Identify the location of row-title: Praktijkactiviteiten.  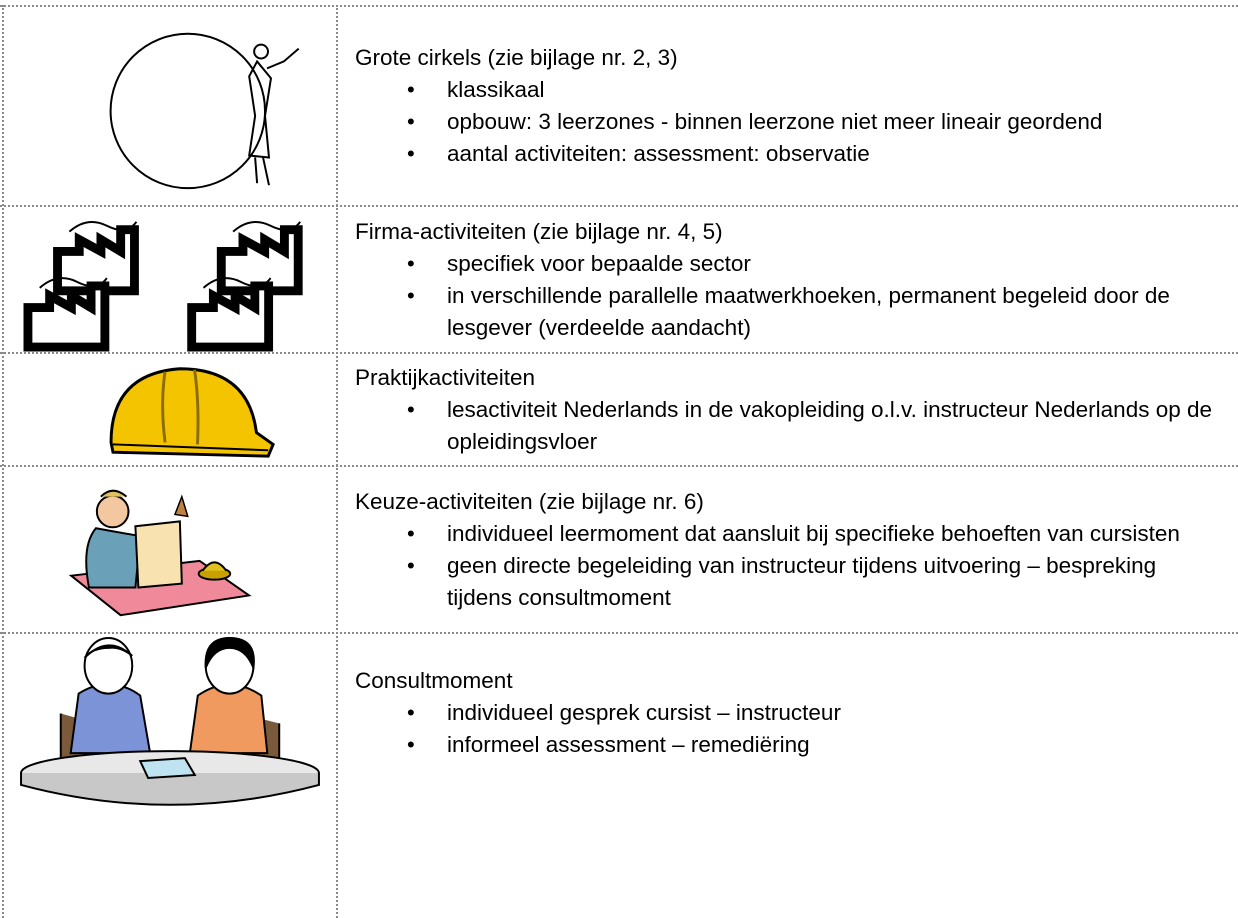
(445, 377).